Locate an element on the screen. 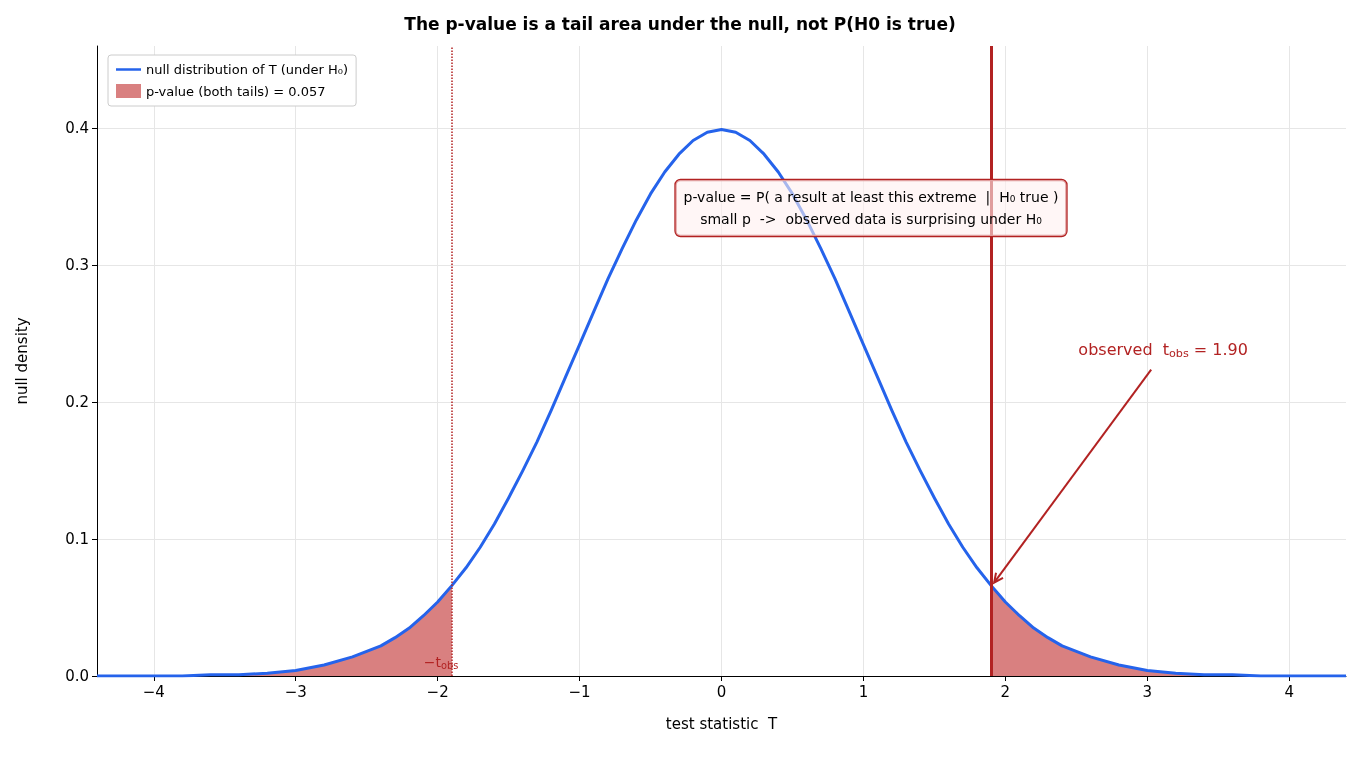  x-tick-label: 4 is located at coordinates (1289, 691).